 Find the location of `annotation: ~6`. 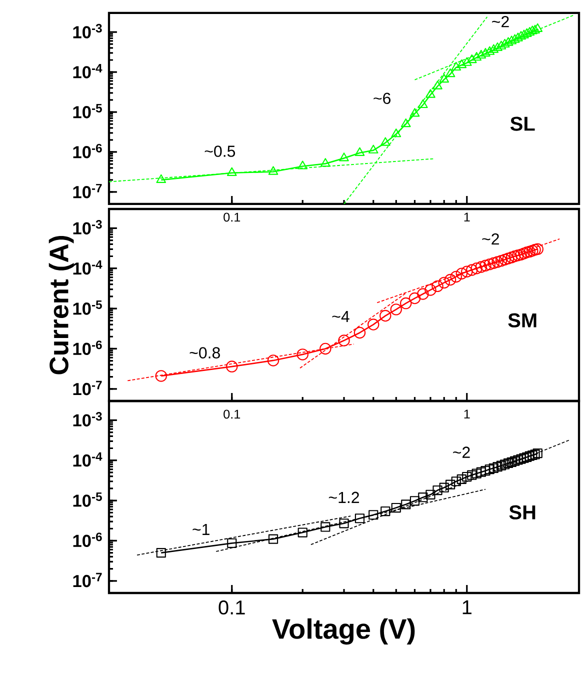

annotation: ~6 is located at coordinates (382, 98).